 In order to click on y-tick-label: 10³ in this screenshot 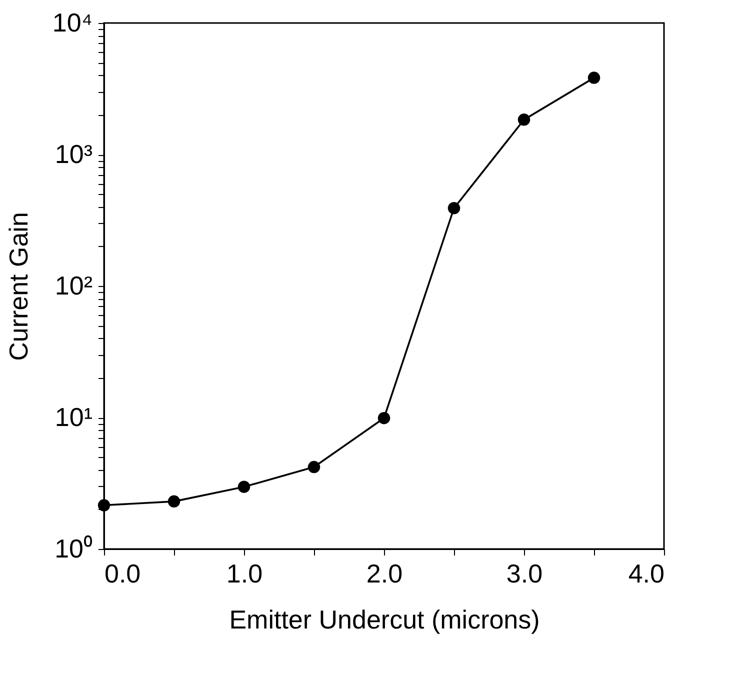, I will do `click(73, 154)`.